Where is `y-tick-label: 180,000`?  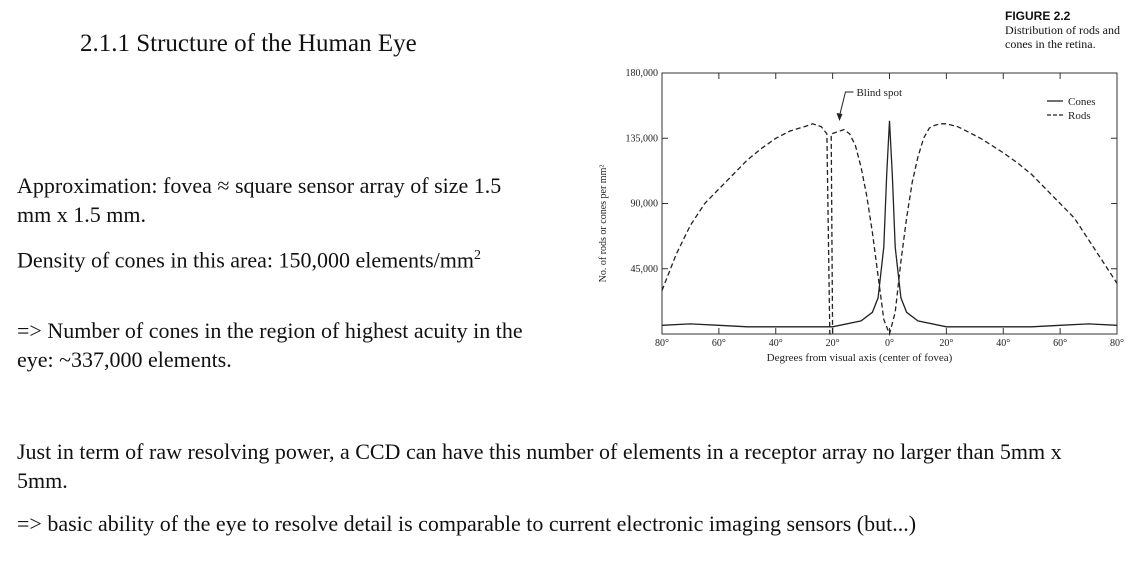 y-tick-label: 180,000 is located at coordinates (642, 73).